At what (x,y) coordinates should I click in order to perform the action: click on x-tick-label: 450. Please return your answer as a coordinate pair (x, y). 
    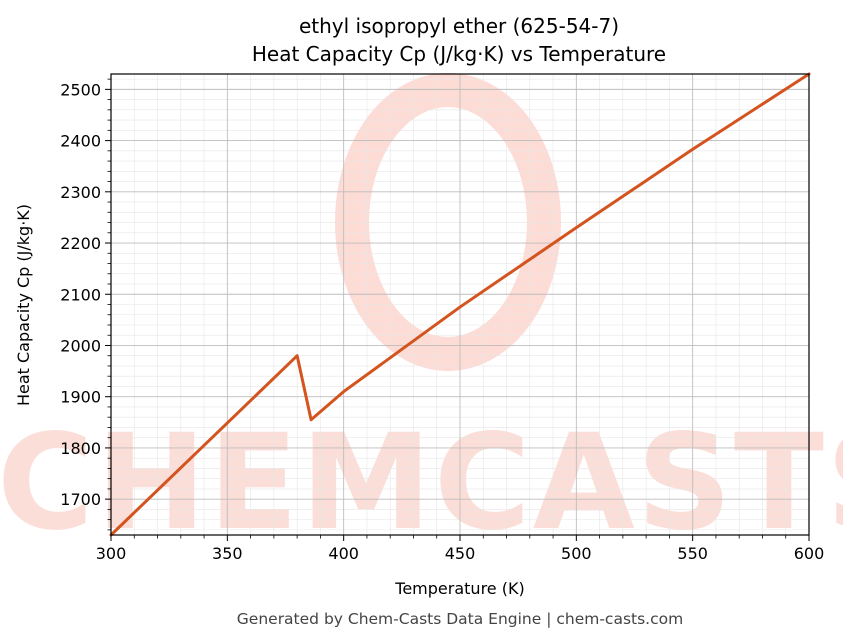
    Looking at the image, I should click on (460, 553).